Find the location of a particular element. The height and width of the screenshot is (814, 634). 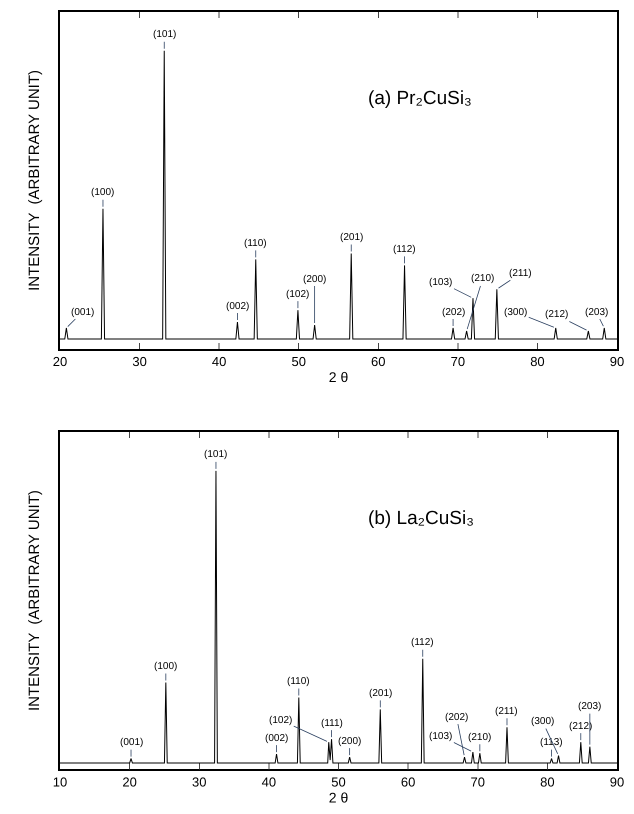

text: (a) Pr₂CuSi₃ is located at coordinates (420, 98).